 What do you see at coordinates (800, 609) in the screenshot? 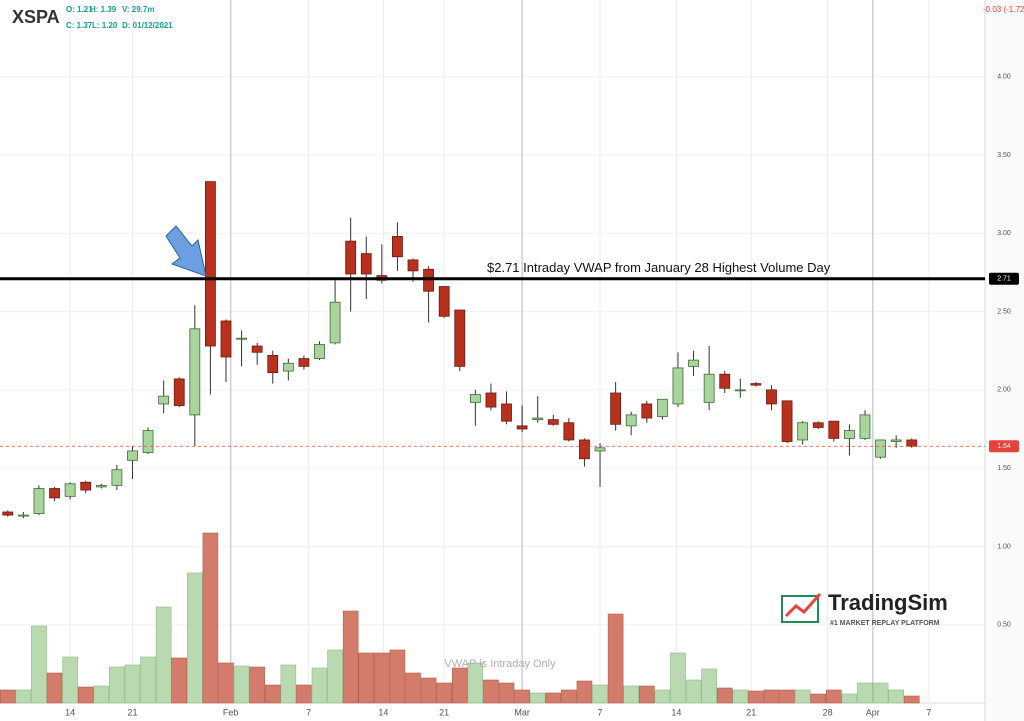
I see `logo-icon` at bounding box center [800, 609].